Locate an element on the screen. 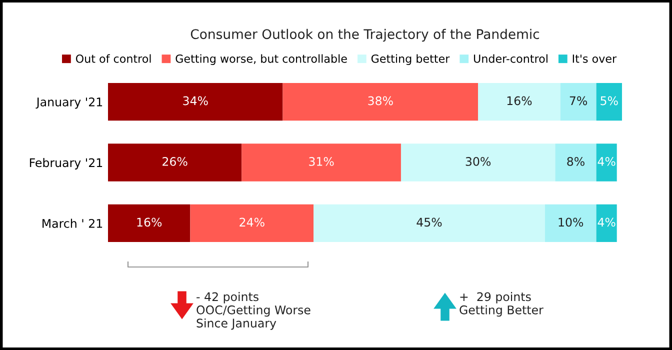  legend-label: Under-control is located at coordinates (511, 58).